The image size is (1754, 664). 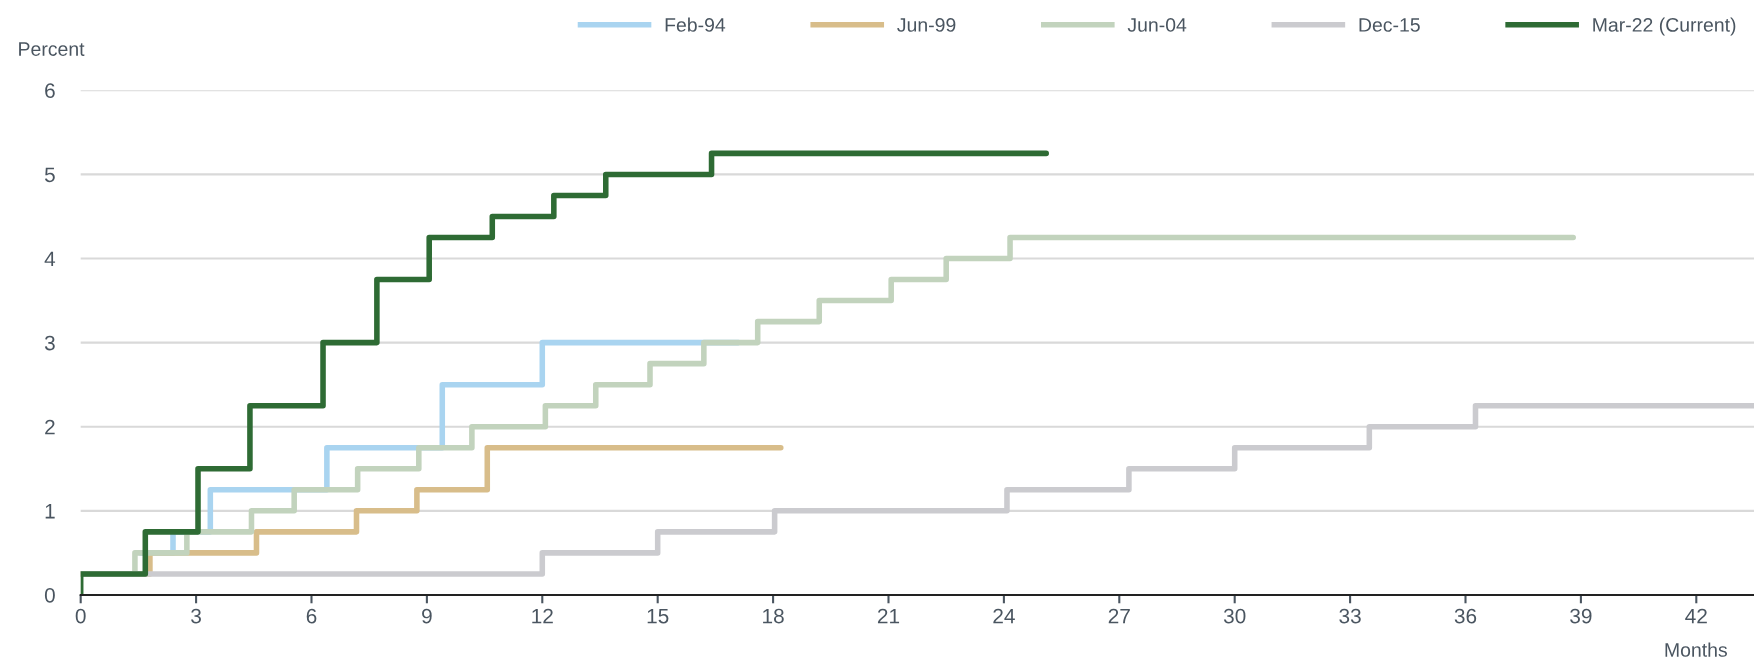 I want to click on legend-label: Dec-15, so click(x=1389, y=25).